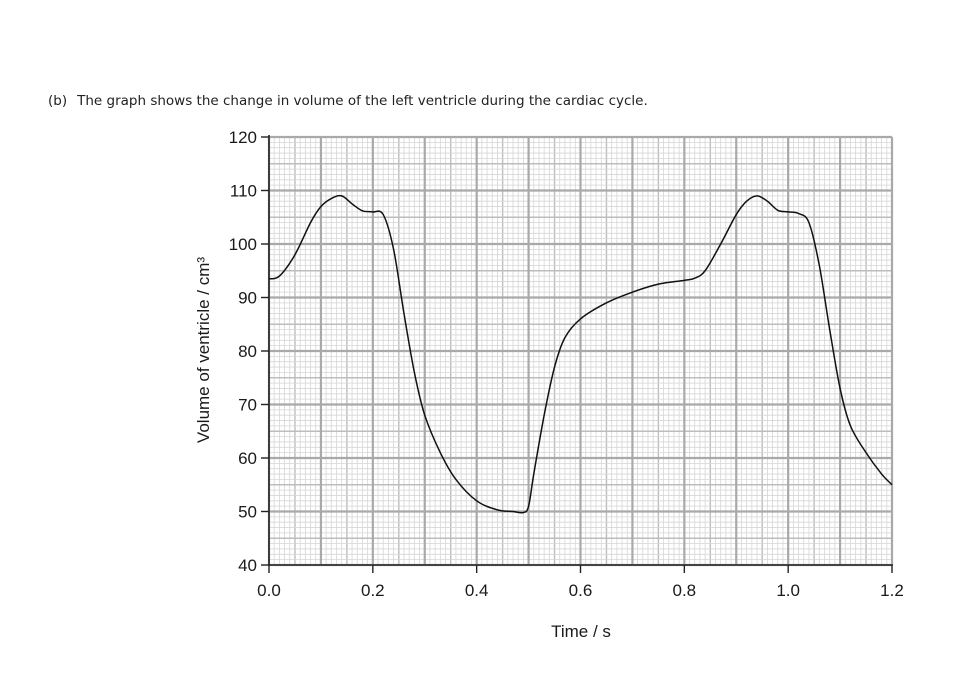 The height and width of the screenshot is (692, 979). Describe the element at coordinates (247, 458) in the screenshot. I see `y-tick-label: 60` at that location.